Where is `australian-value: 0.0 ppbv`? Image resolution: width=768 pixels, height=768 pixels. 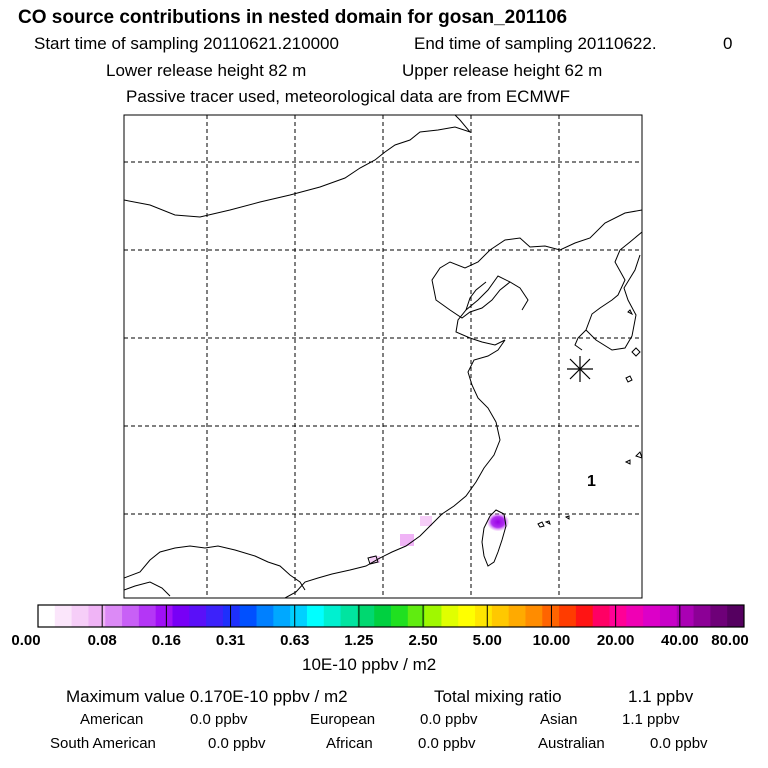 australian-value: 0.0 ppbv is located at coordinates (679, 743).